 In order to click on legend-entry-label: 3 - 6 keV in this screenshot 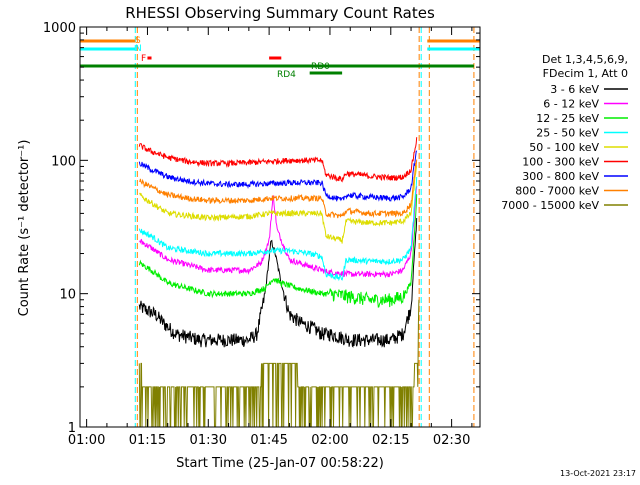, I will do `click(574, 89)`.